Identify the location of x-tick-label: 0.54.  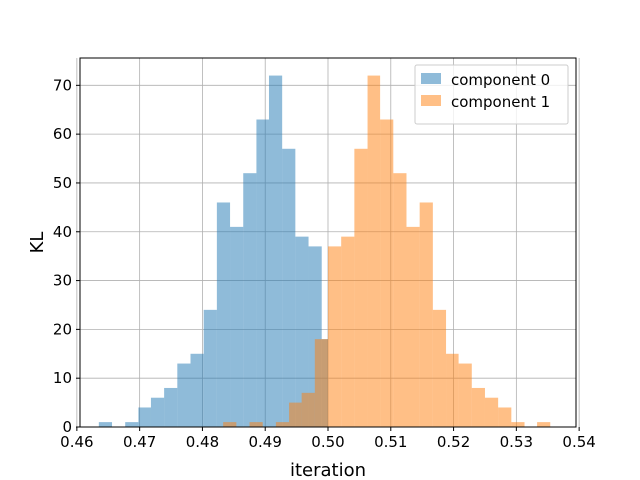
(578, 442).